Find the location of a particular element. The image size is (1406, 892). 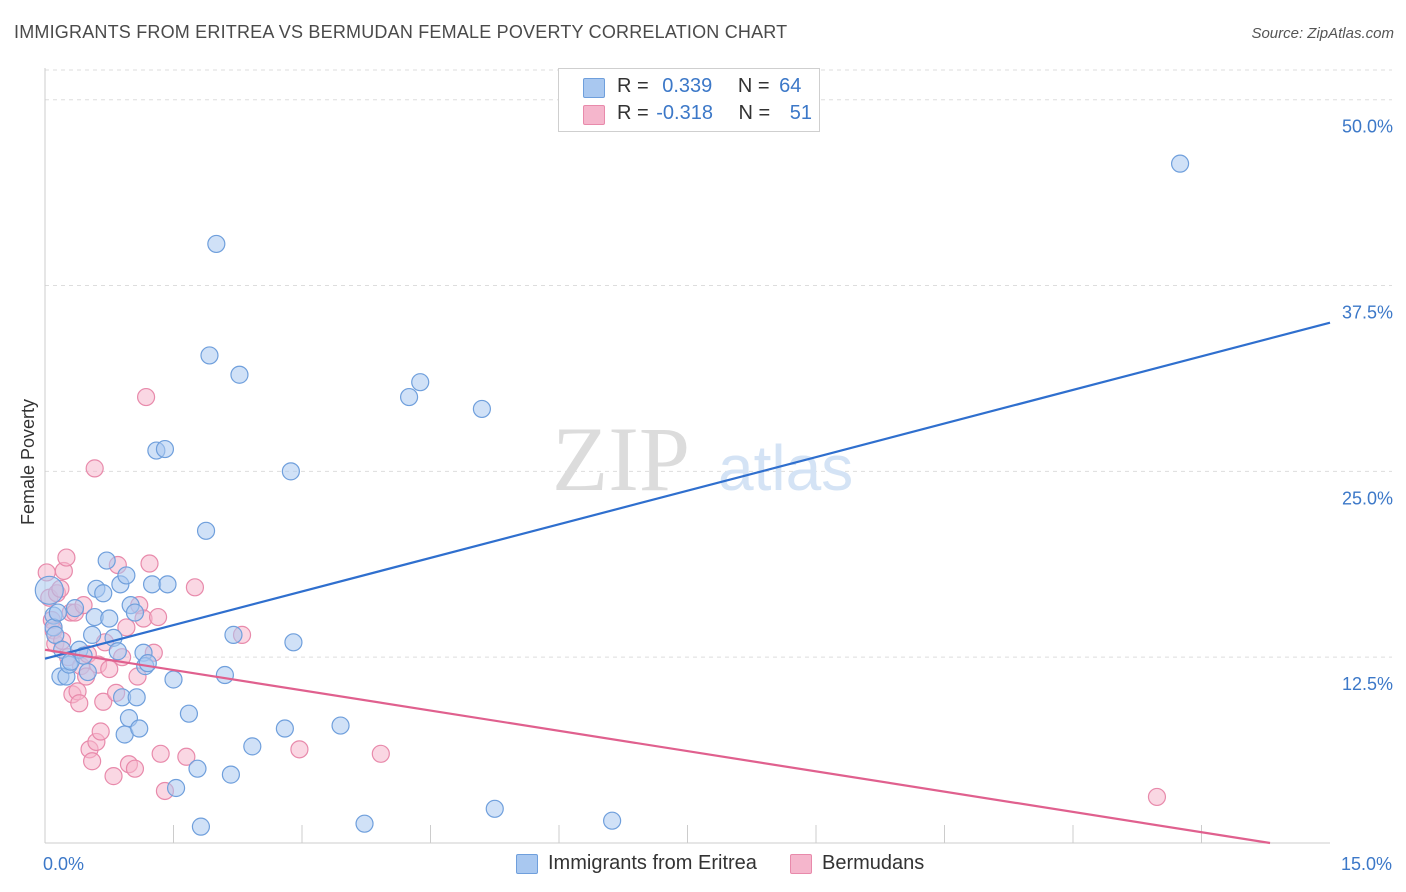

legend-r-value: 0.339 is located at coordinates (687, 86).